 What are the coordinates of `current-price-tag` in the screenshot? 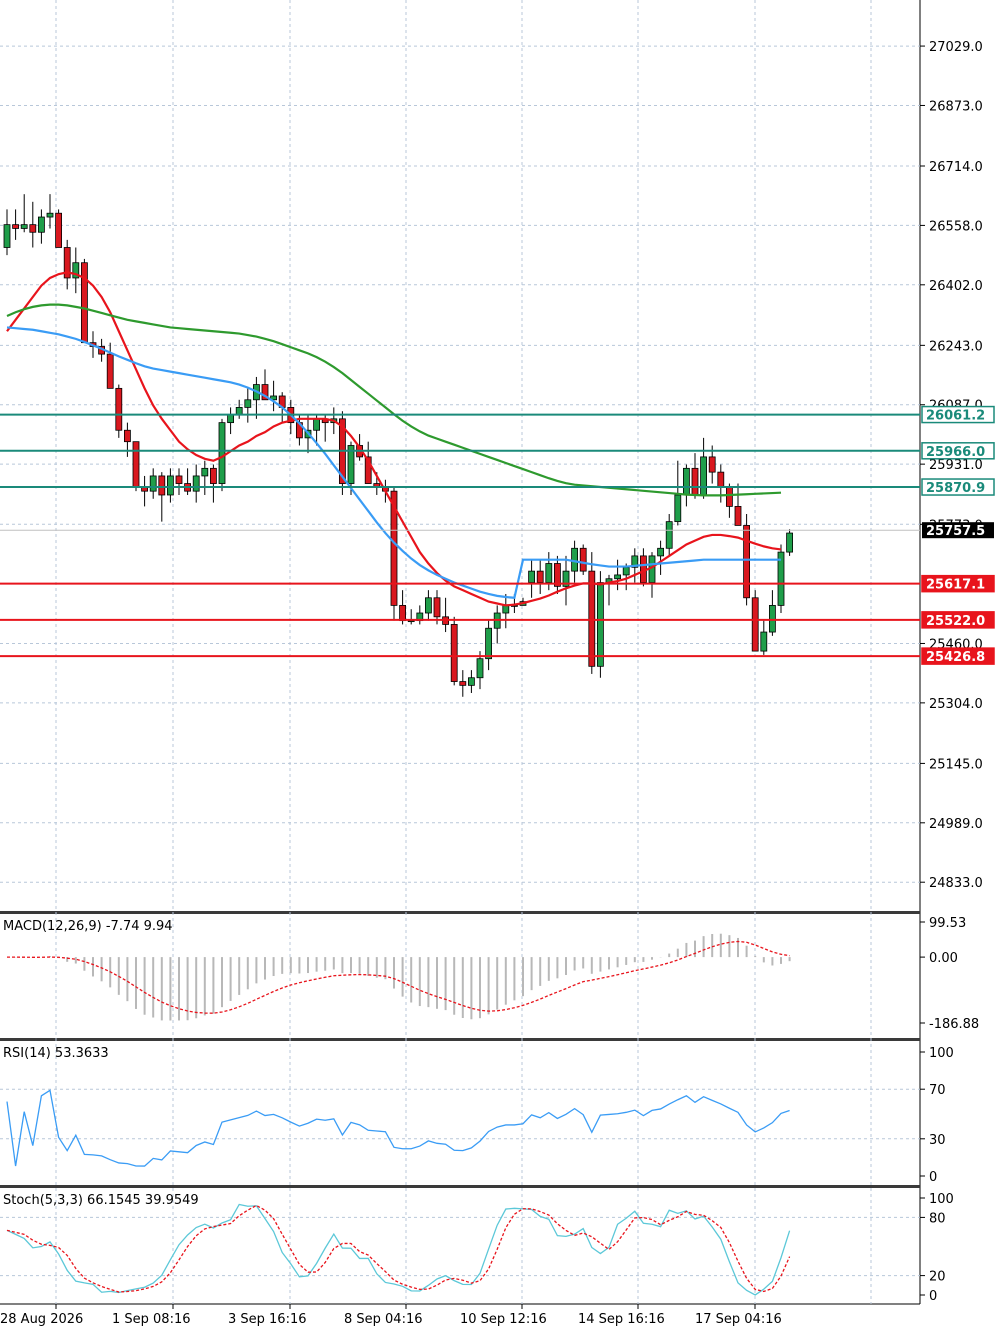 It's located at (958, 530).